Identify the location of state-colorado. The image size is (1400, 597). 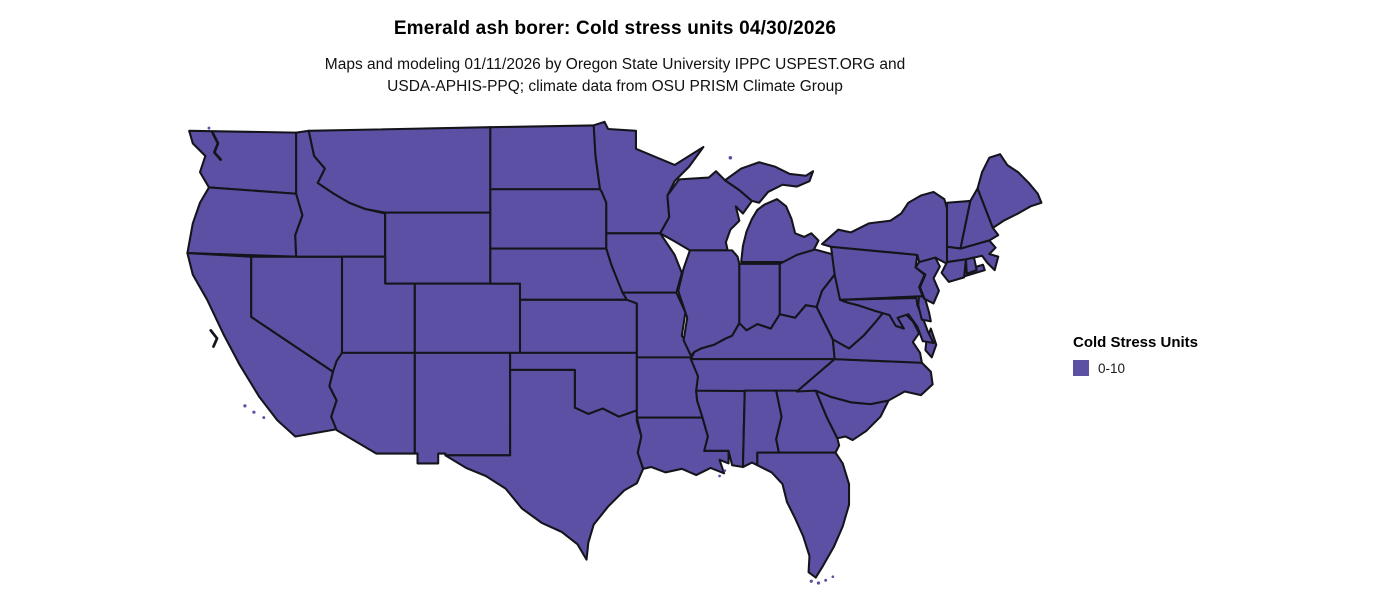
(467, 318).